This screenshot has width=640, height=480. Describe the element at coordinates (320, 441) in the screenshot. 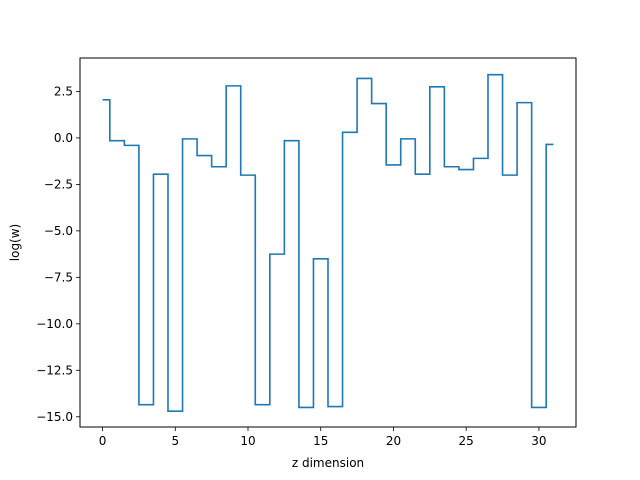

I see `x-tick-label: 15` at that location.